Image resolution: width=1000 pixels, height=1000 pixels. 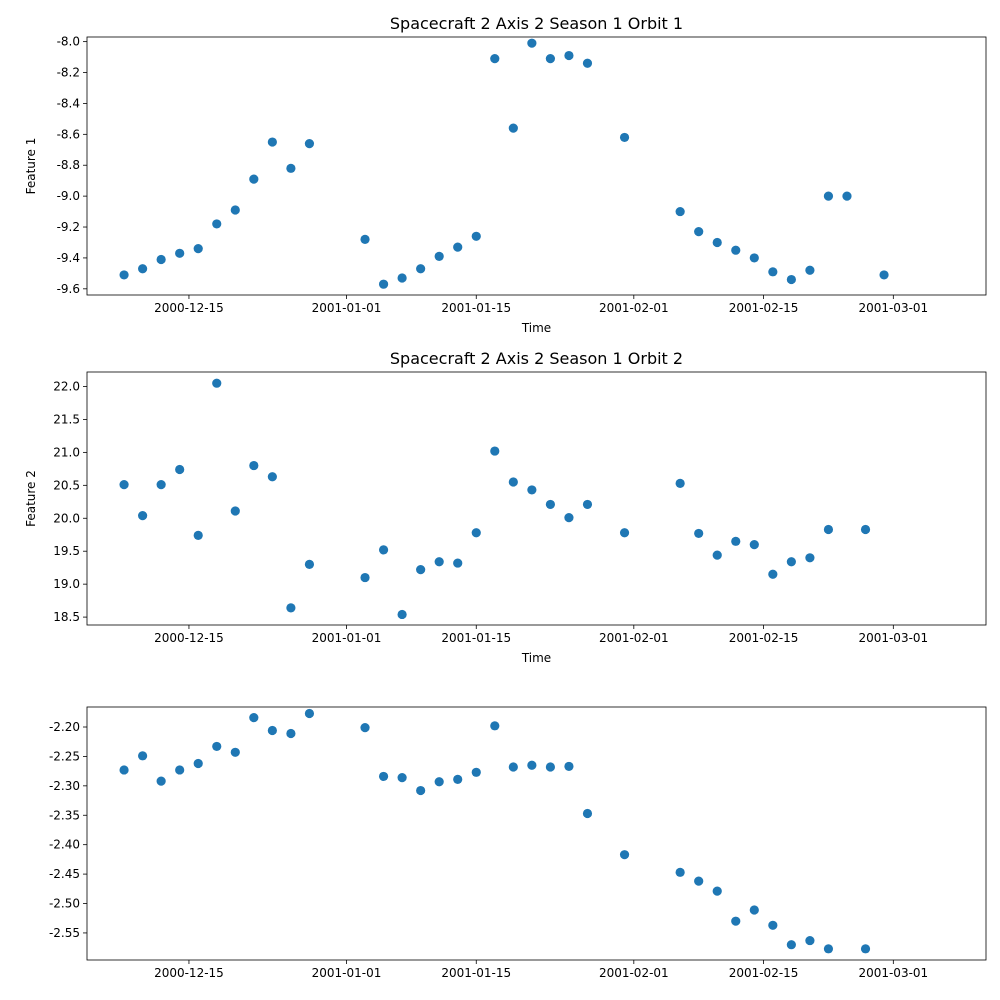 I want to click on y-tick-label: -2.20, so click(x=64, y=727).